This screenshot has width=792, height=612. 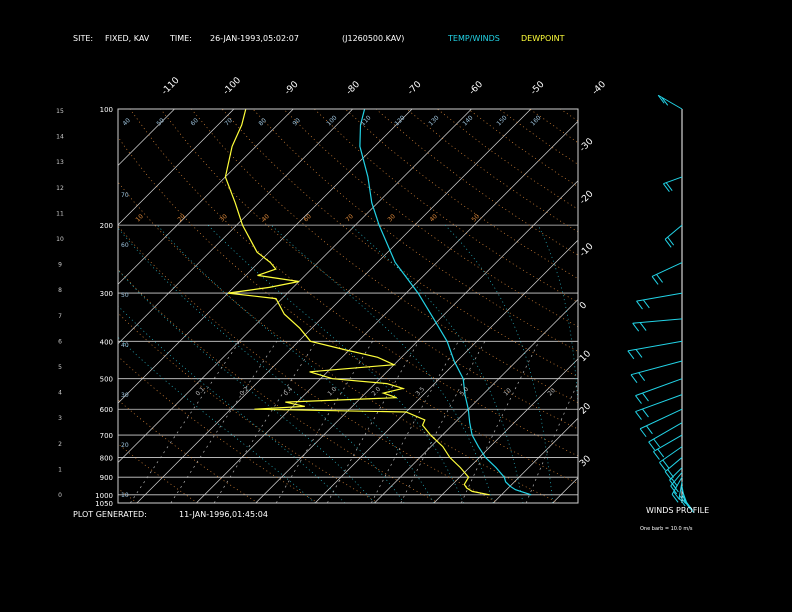 What do you see at coordinates (60, 137) in the screenshot?
I see `height-tick-label: 14` at bounding box center [60, 137].